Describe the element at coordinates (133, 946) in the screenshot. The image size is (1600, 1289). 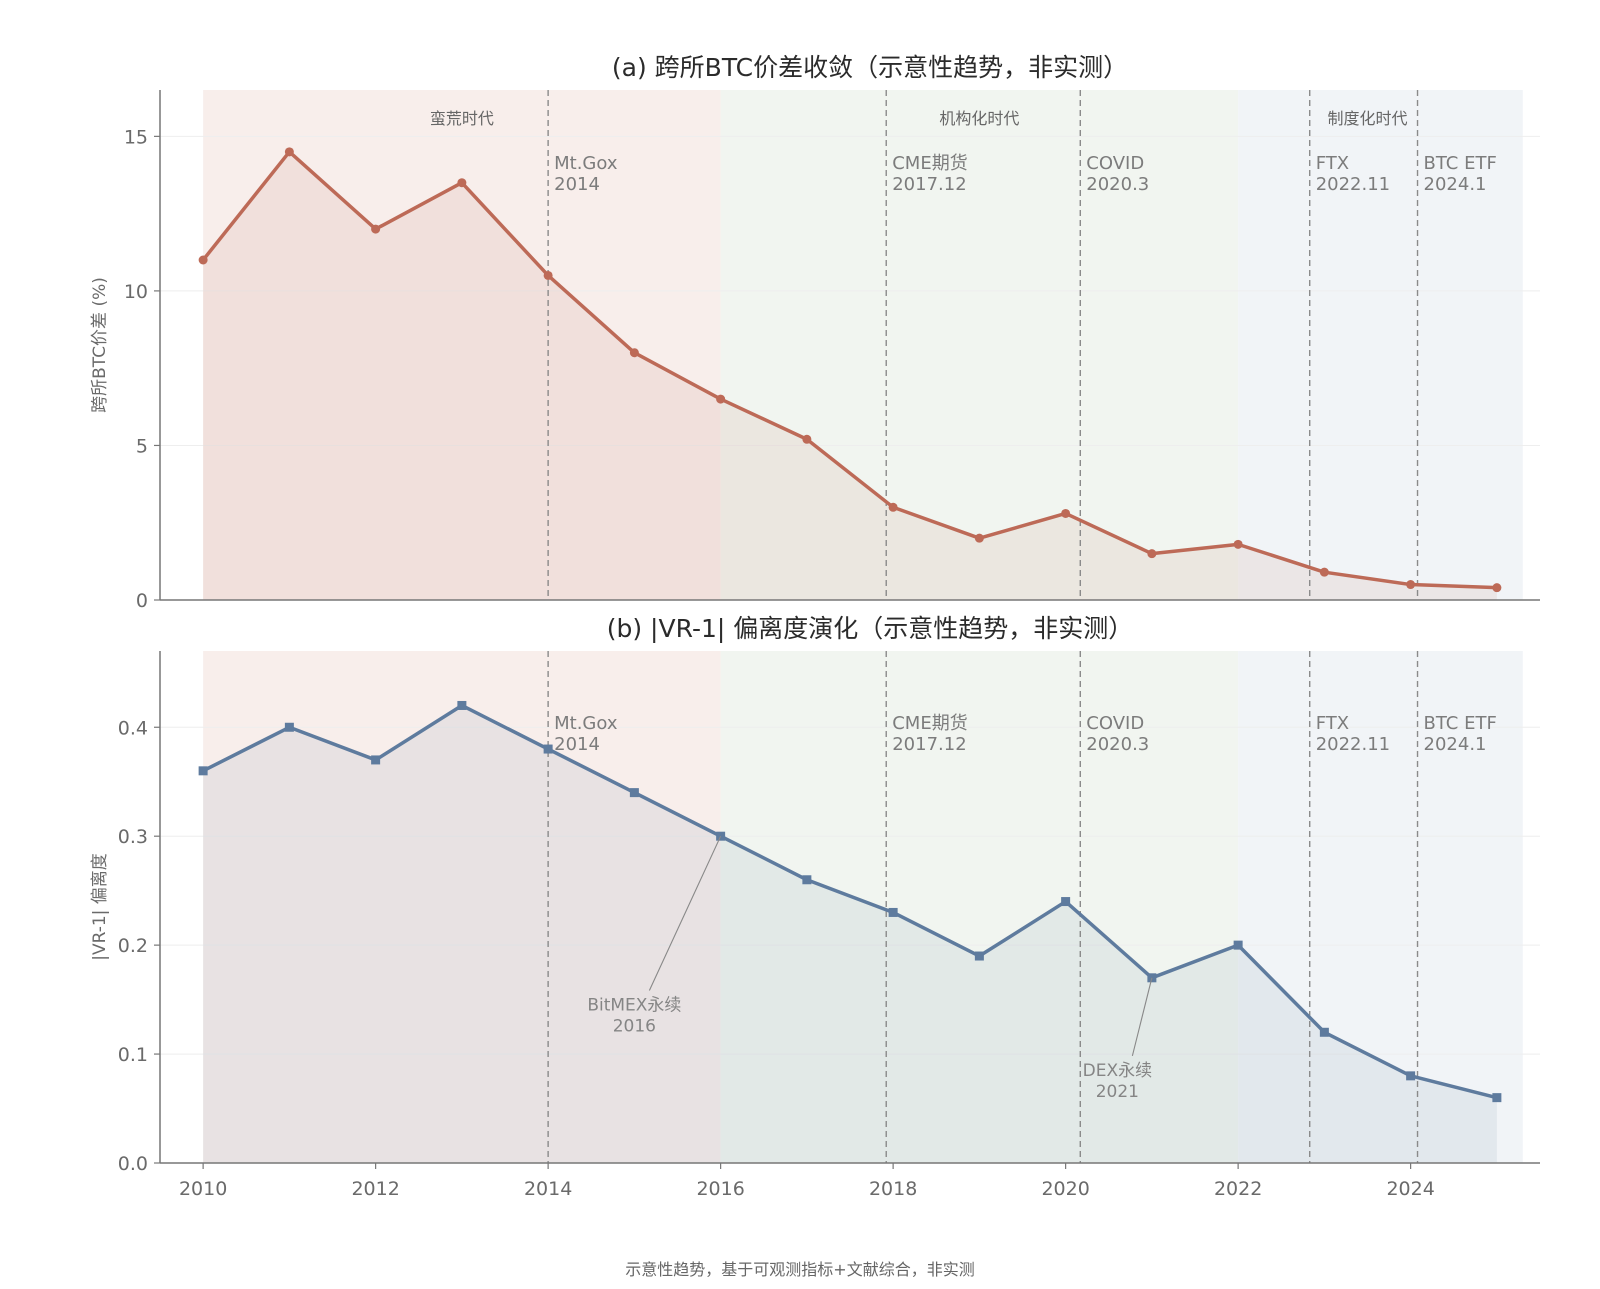
I see `y-tick-label: 0.2` at that location.